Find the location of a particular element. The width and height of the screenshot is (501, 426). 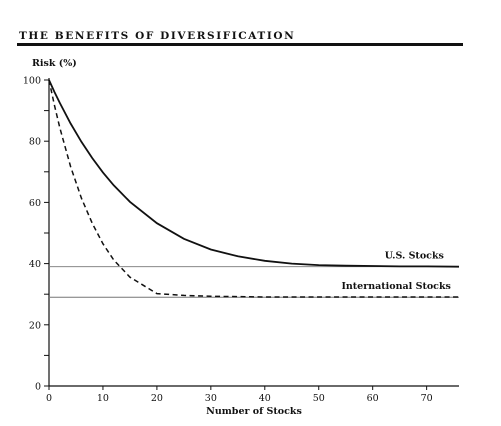

international-stocks-label: International Stocks is located at coordinates (395, 286).